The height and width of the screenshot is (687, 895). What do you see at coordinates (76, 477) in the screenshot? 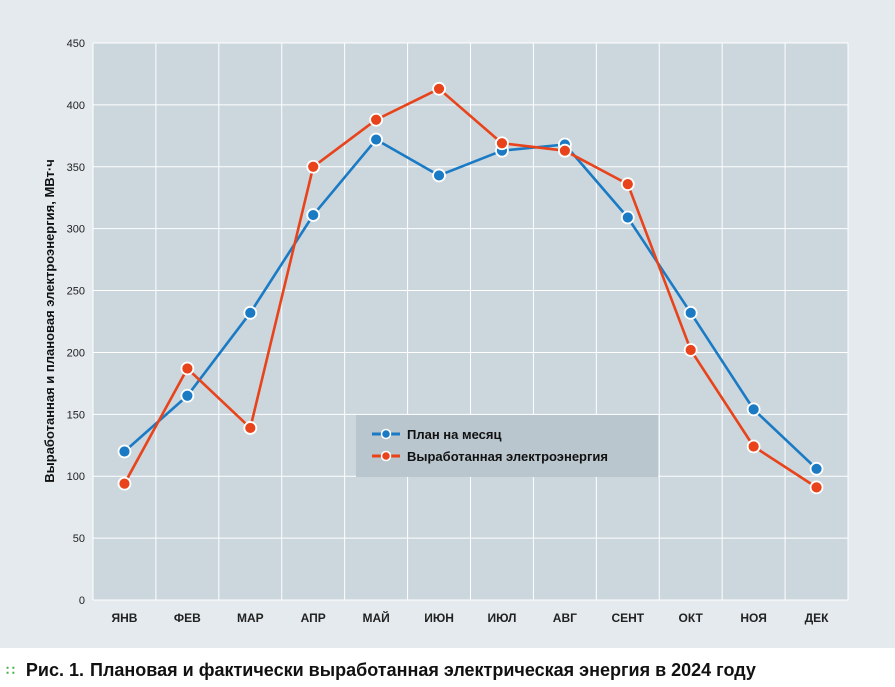
I see `y-tick-label: 100` at bounding box center [76, 477].